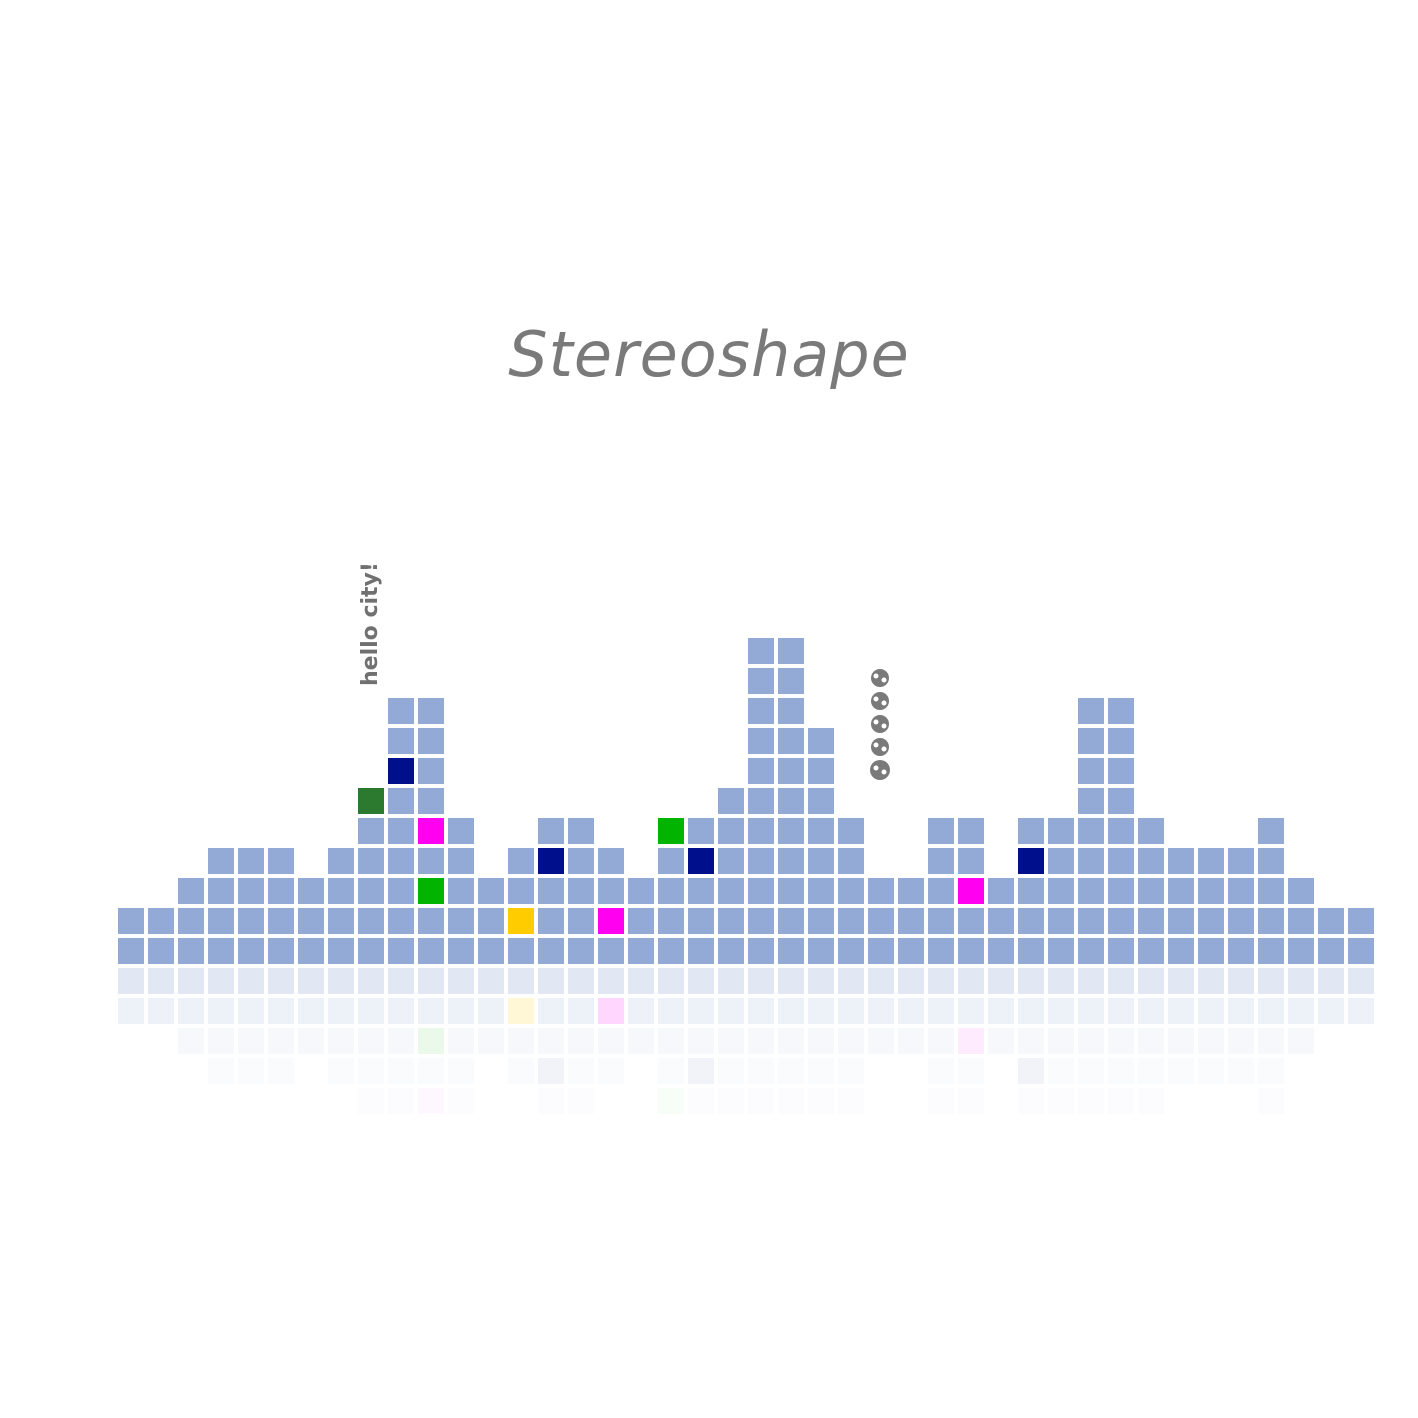  Describe the element at coordinates (370, 624) in the screenshot. I see `hello-city-label: hello city!` at that location.